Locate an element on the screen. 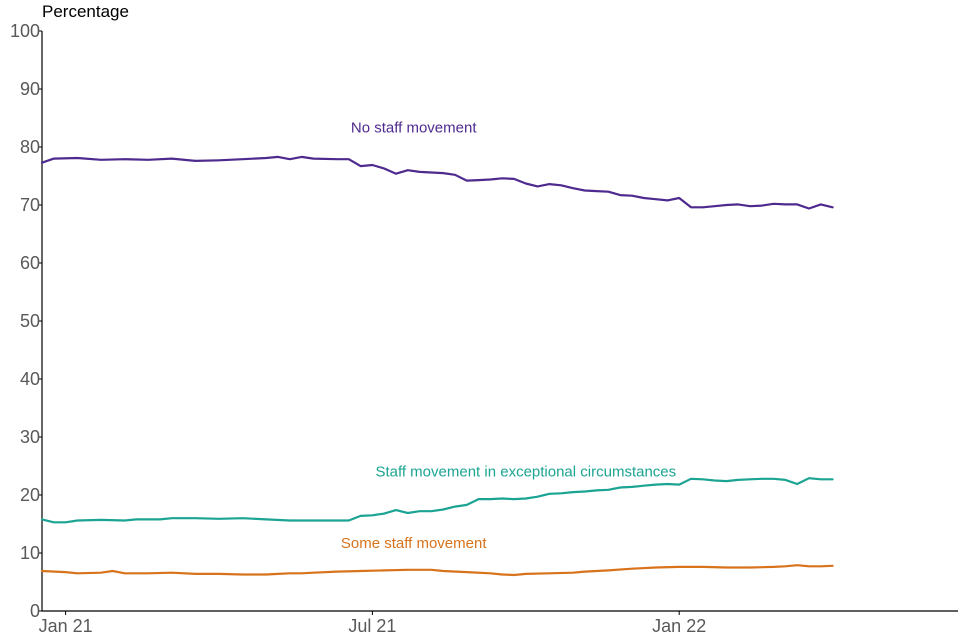 This screenshot has height=640, width=960. y-tick-label: 40 is located at coordinates (30, 379).